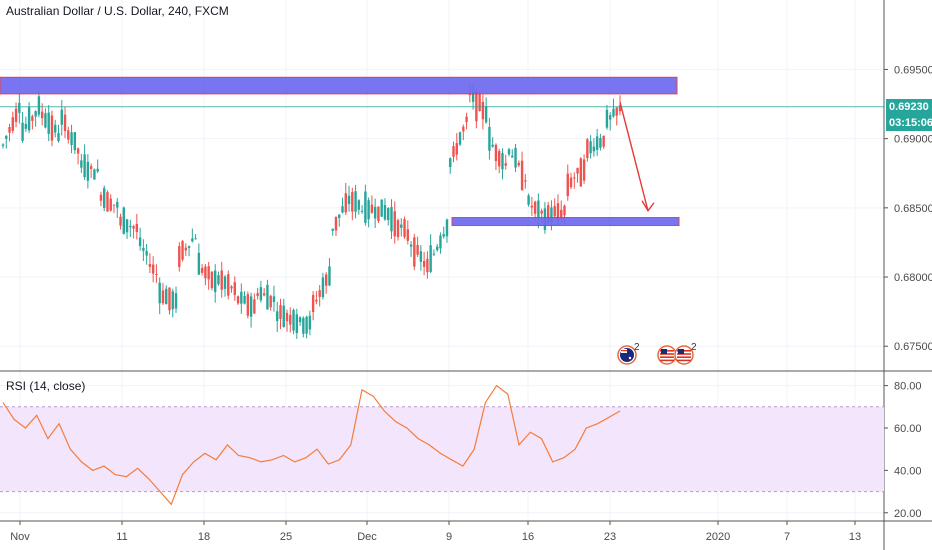 This screenshot has height=550, width=932. Describe the element at coordinates (628, 353) in the screenshot. I see `australia-event-icon: 2` at that location.